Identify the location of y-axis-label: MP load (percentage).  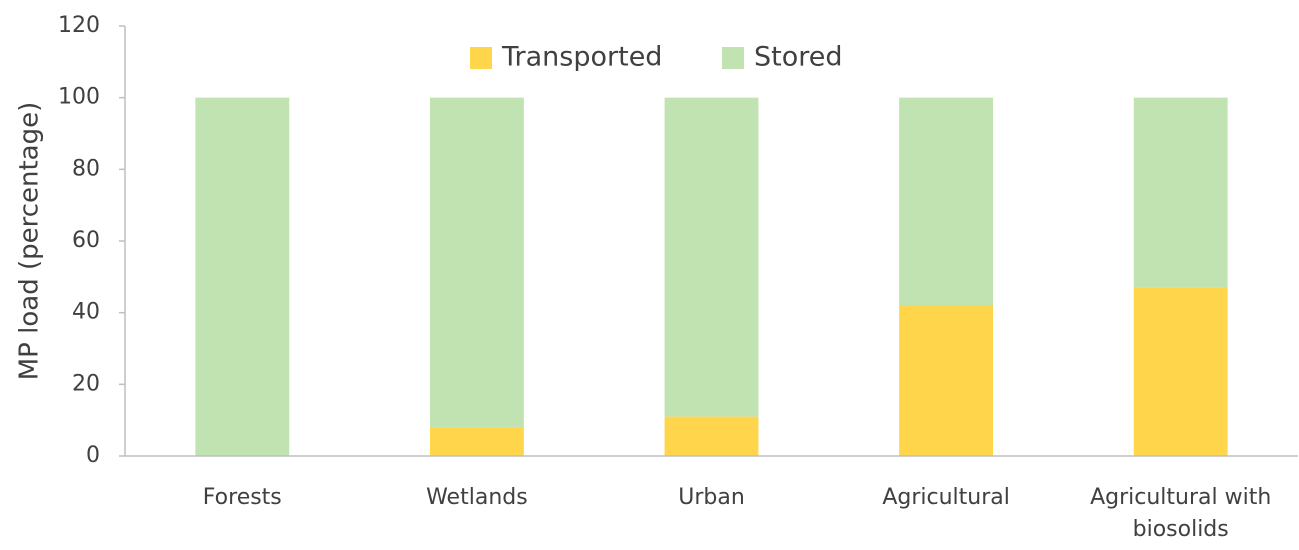
(30, 241).